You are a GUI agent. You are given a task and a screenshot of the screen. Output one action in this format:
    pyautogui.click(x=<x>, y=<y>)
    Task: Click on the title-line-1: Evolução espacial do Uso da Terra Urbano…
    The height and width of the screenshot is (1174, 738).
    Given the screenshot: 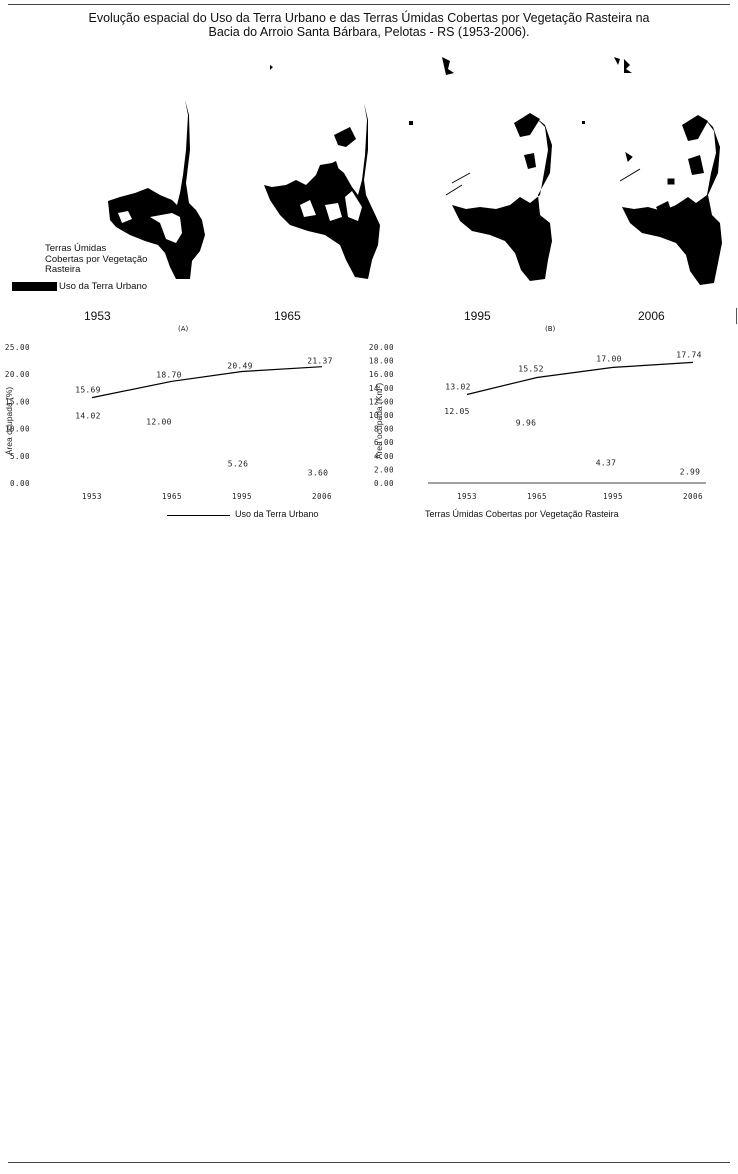 What is the action you would take?
    pyautogui.click(x=369, y=18)
    